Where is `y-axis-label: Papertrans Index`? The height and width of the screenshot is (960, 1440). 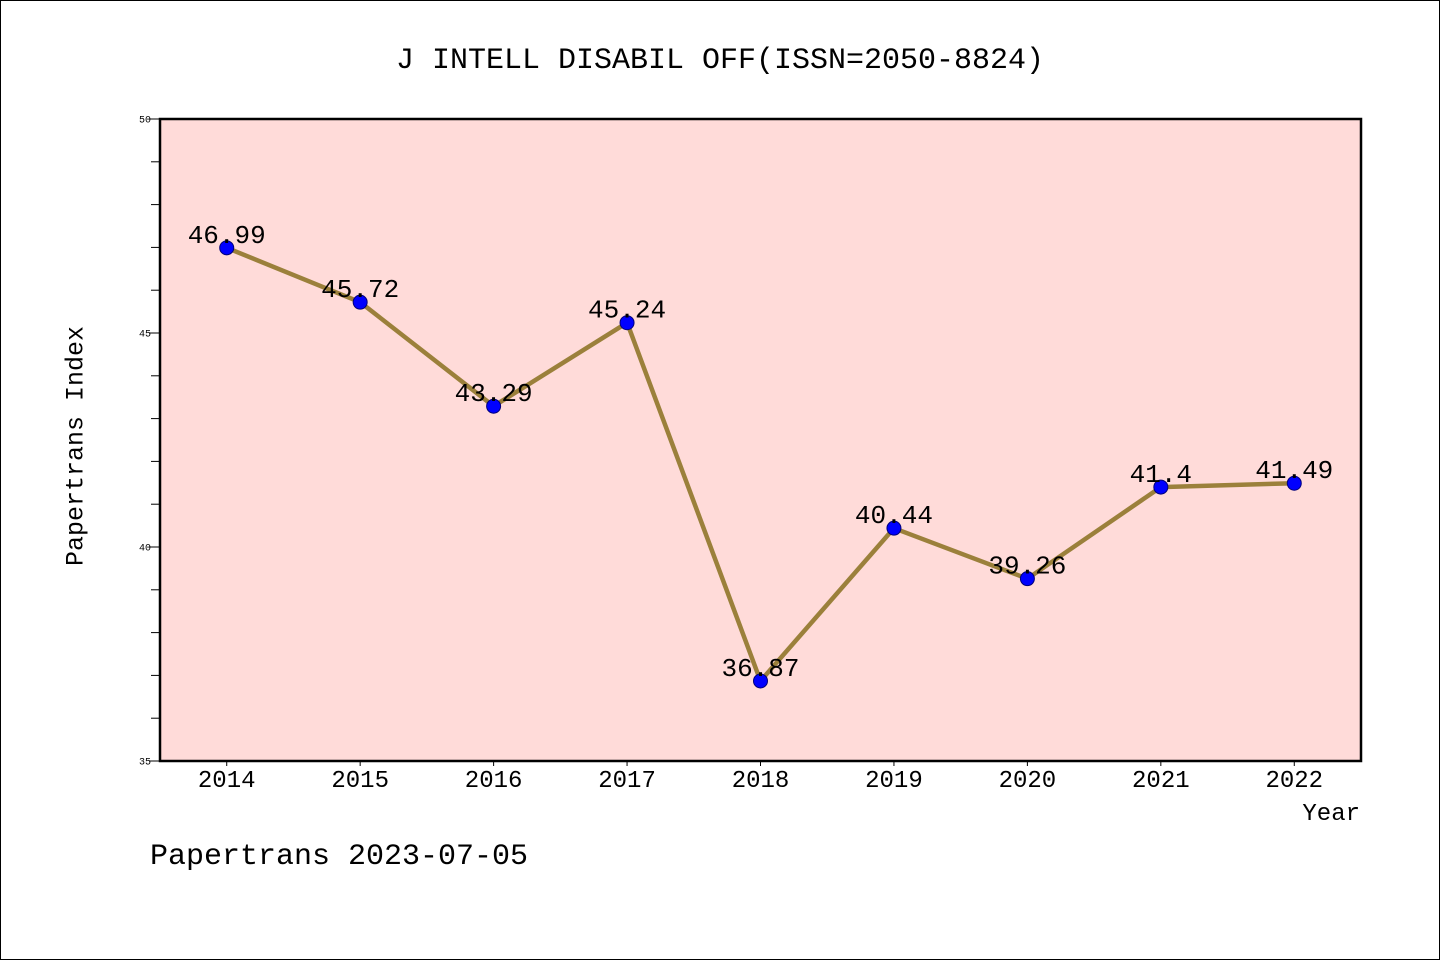
y-axis-label: Papertrans Index is located at coordinates (76, 446).